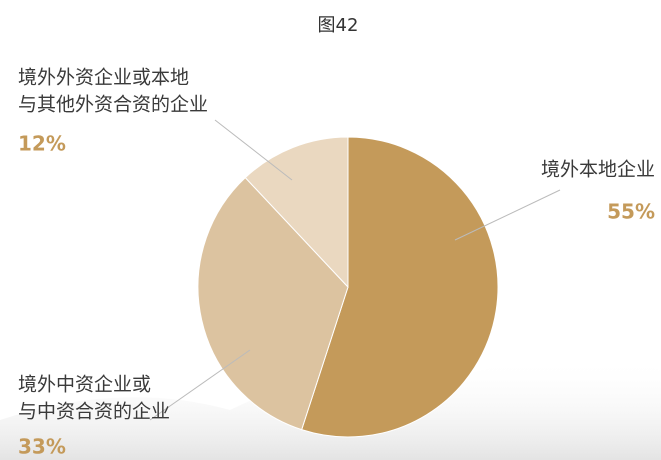 The width and height of the screenshot is (661, 460). Describe the element at coordinates (84, 385) in the screenshot. I see `category-label: 境外中资企业或` at that location.